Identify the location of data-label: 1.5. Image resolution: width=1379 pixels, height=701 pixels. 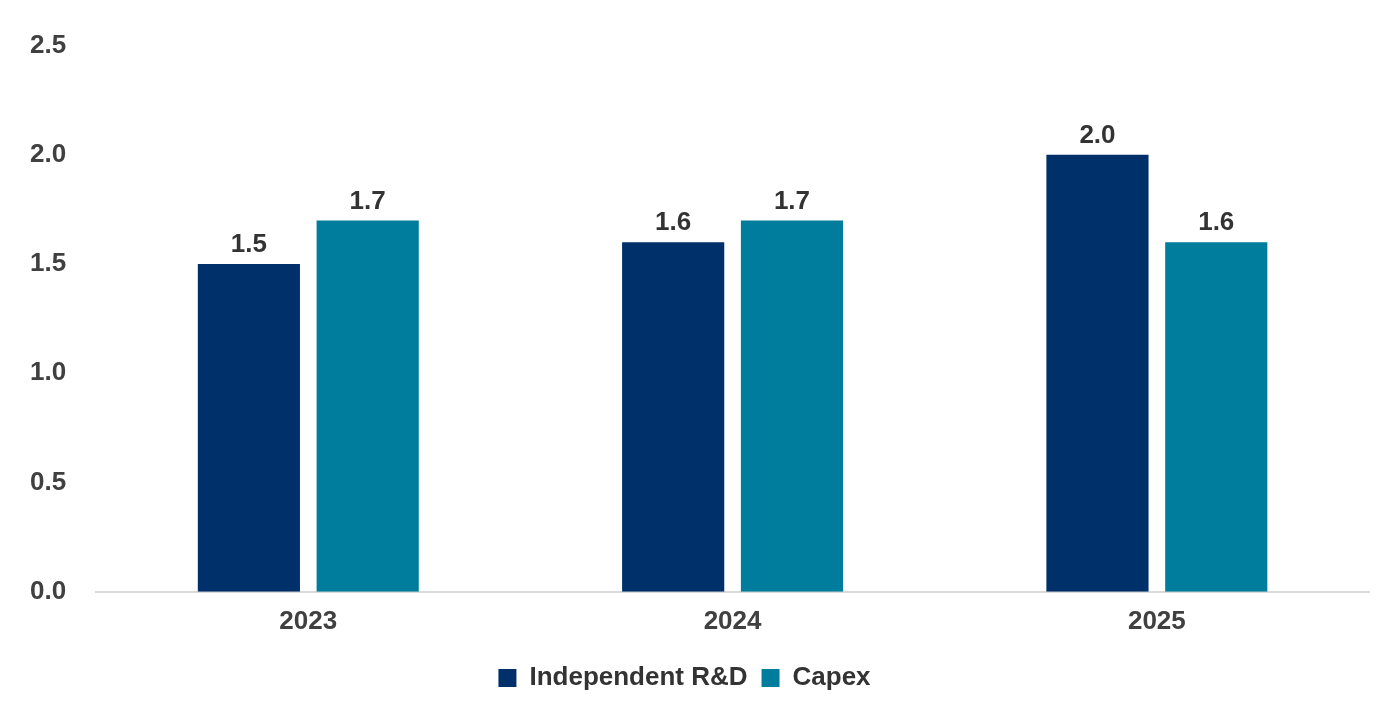
(248, 243).